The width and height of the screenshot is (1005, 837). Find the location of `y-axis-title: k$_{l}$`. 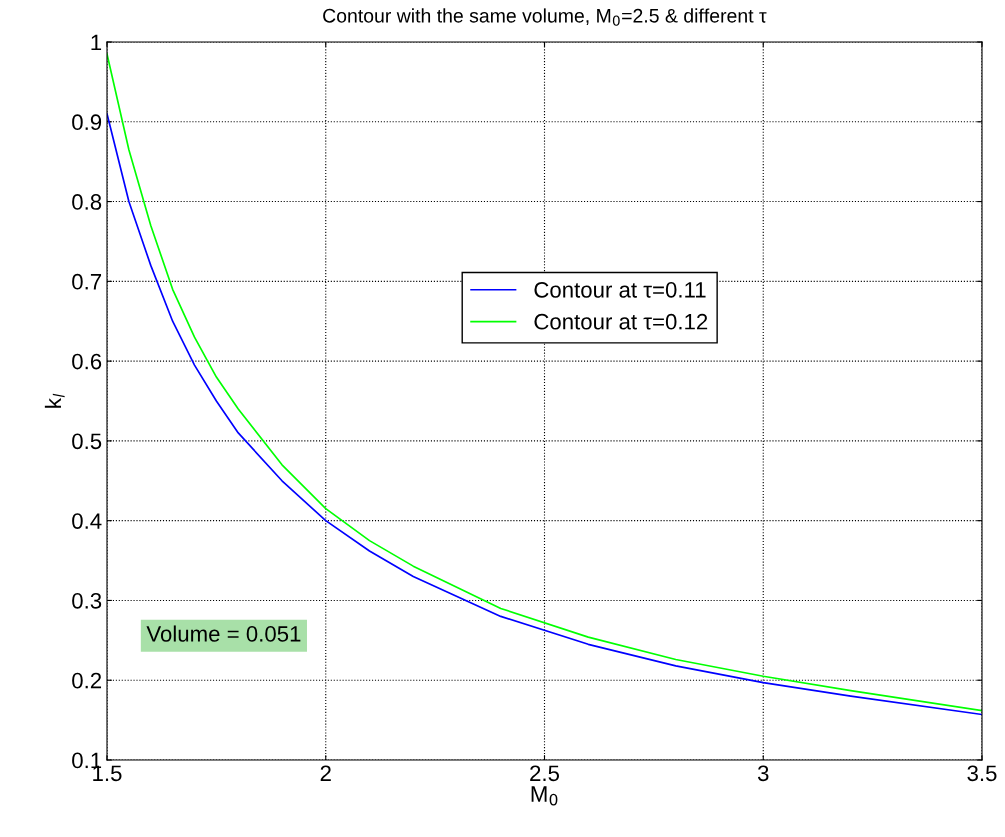

y-axis-title: k$_{l}$ is located at coordinates (54, 400).